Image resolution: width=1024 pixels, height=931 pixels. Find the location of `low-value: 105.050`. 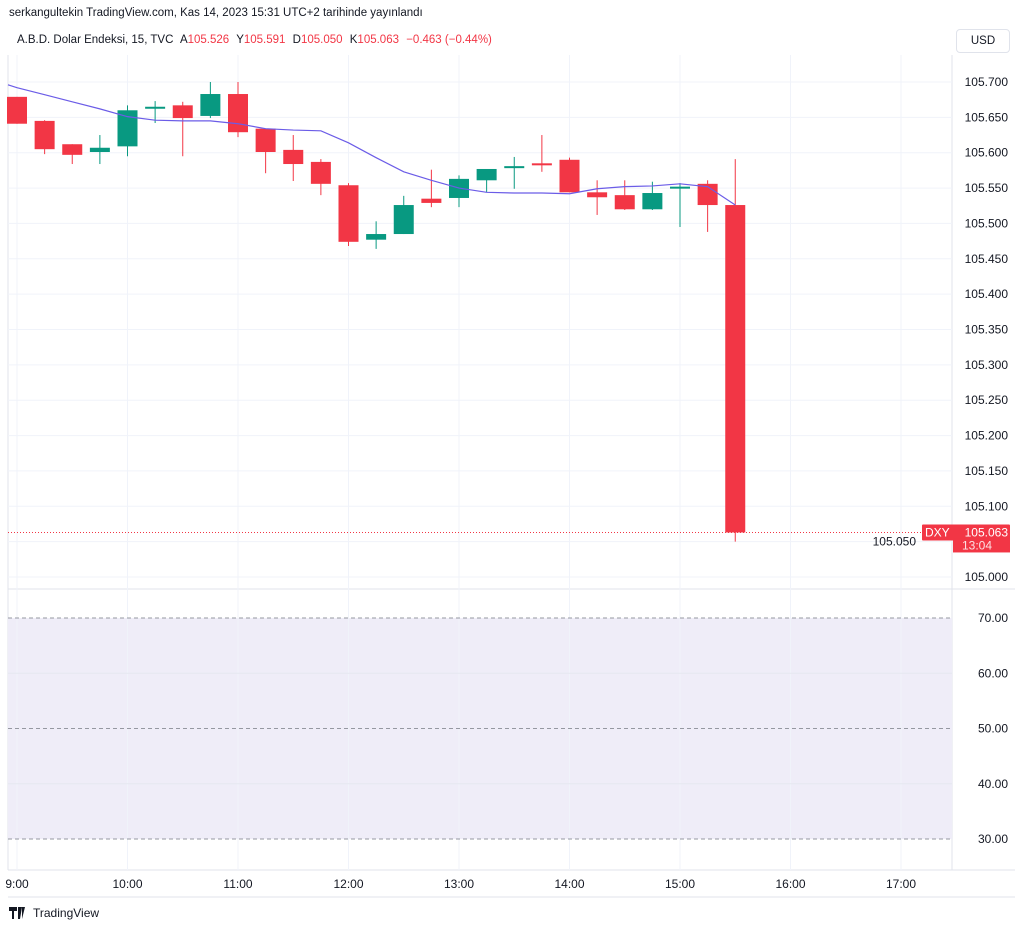

low-value: 105.050 is located at coordinates (321, 40).